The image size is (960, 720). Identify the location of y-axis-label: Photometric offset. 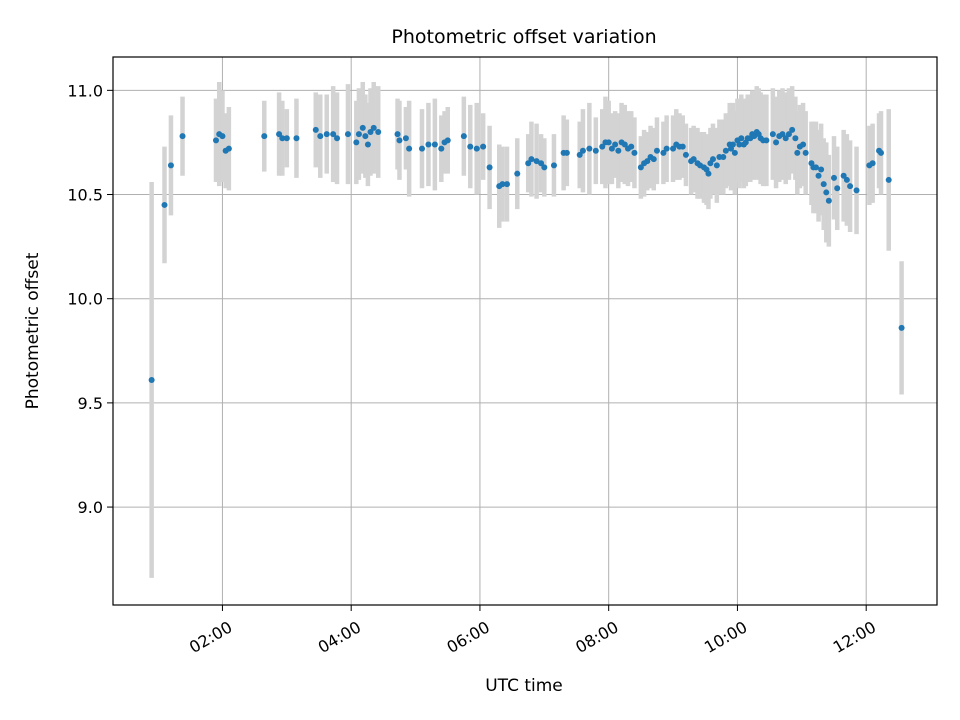
(33, 330).